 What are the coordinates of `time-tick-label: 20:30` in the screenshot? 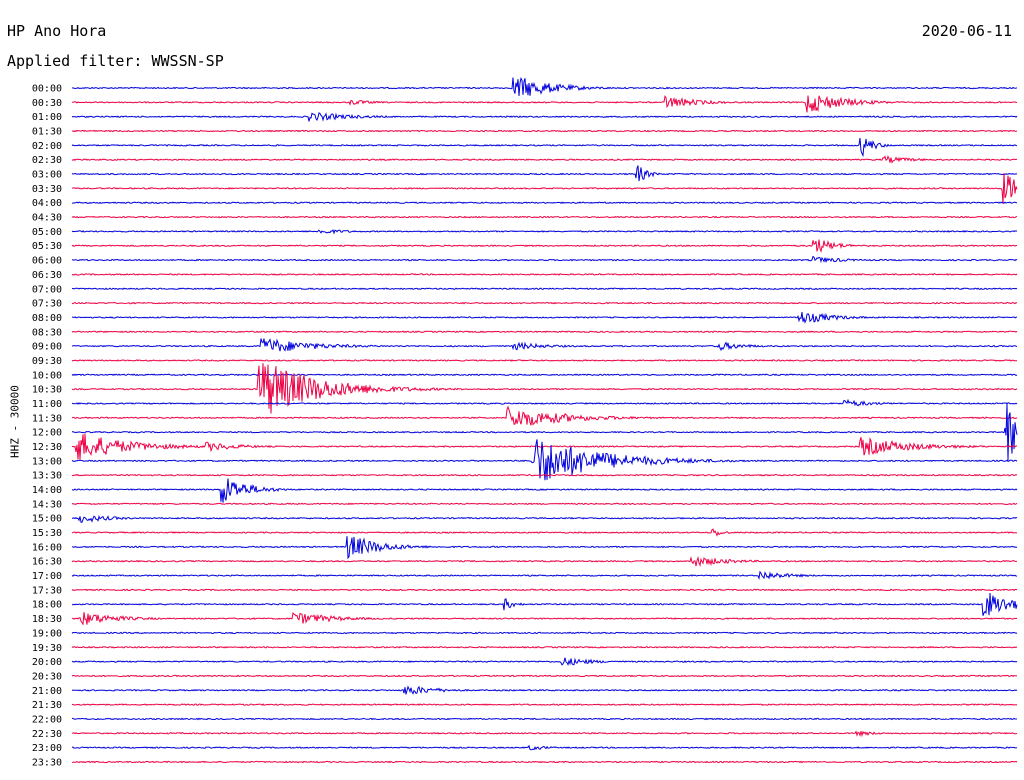 It's located at (47, 676).